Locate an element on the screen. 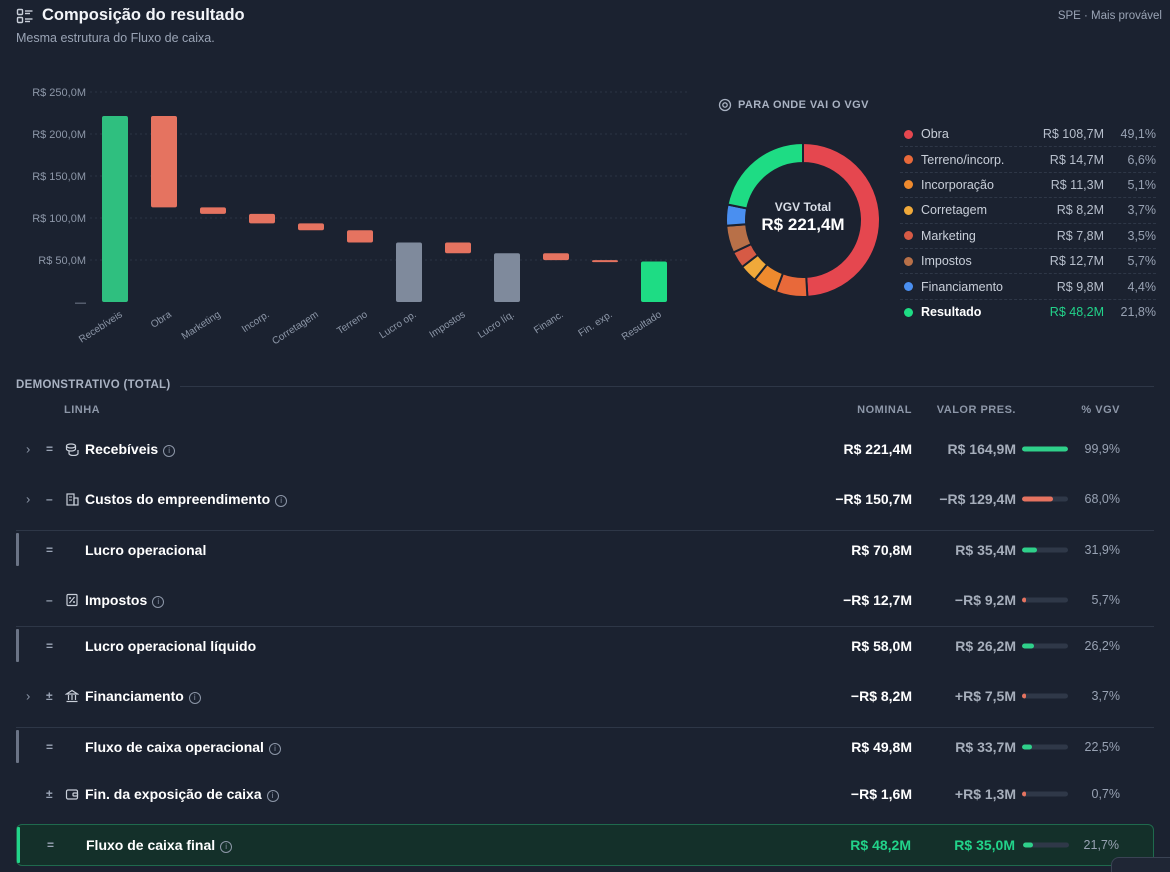 Image resolution: width=1170 pixels, height=872 pixels. table-row-recebiveis: › = Recebíveis i R$ 221,4M R$ 164,9M 99,9% is located at coordinates (585, 449).